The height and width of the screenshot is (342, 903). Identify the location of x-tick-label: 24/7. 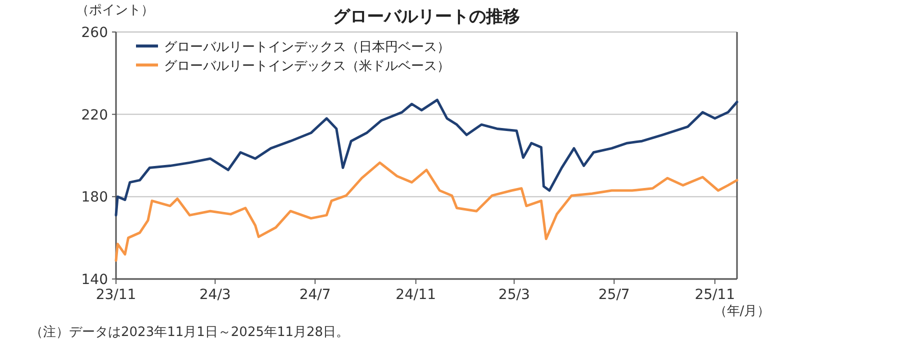
(315, 295).